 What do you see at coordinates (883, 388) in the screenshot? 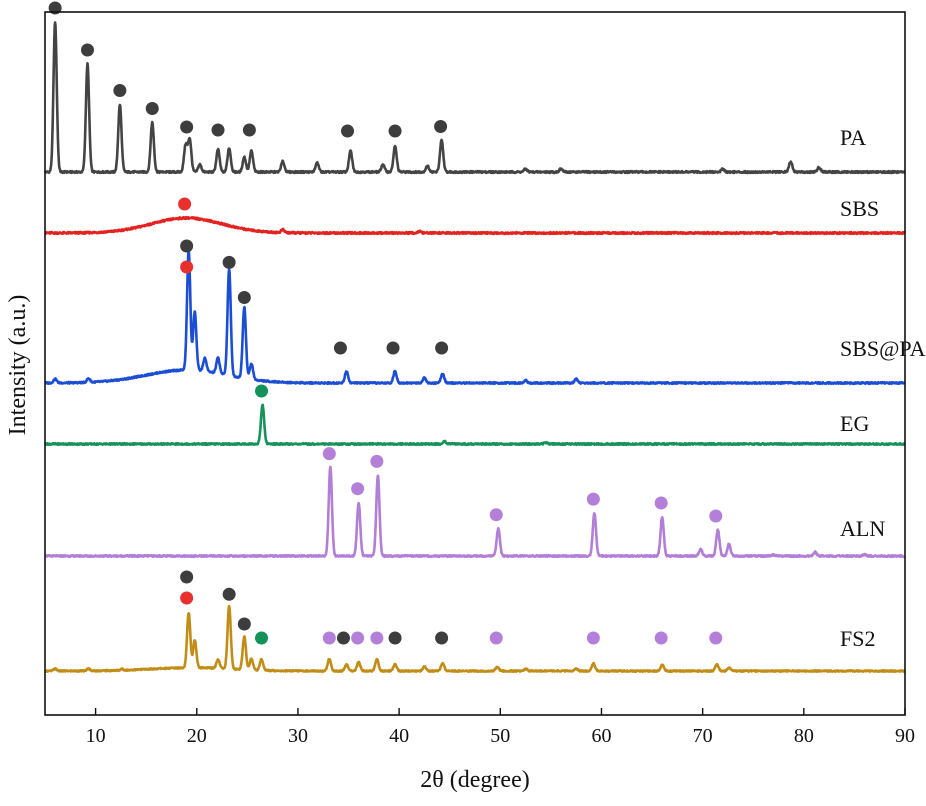
I see `series-labels-layer: PA SBS SBS@PA EG ALN FS2` at bounding box center [883, 388].